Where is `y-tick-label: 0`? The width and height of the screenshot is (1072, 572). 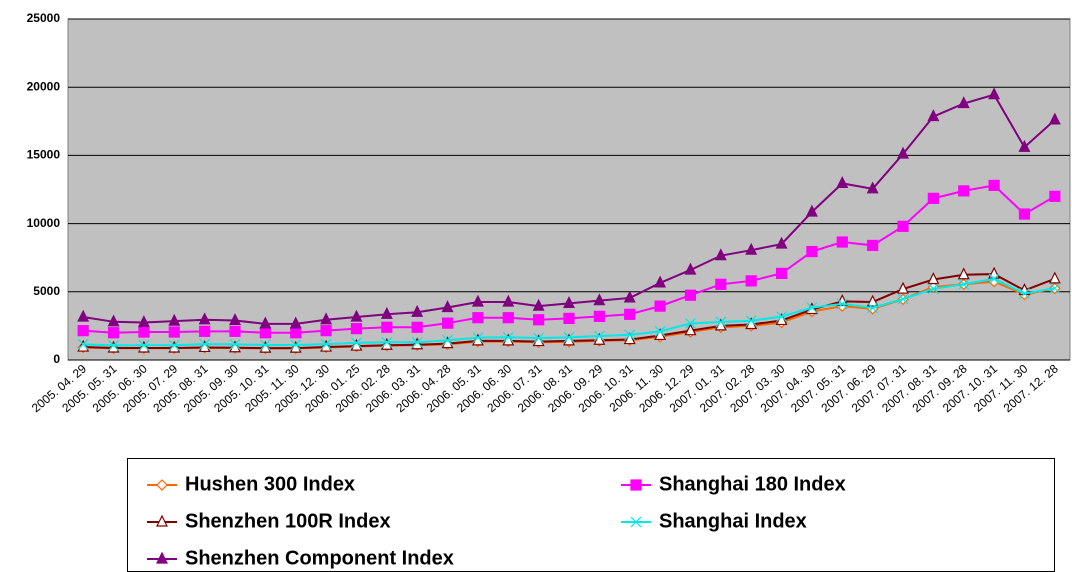 y-tick-label: 0 is located at coordinates (56, 359).